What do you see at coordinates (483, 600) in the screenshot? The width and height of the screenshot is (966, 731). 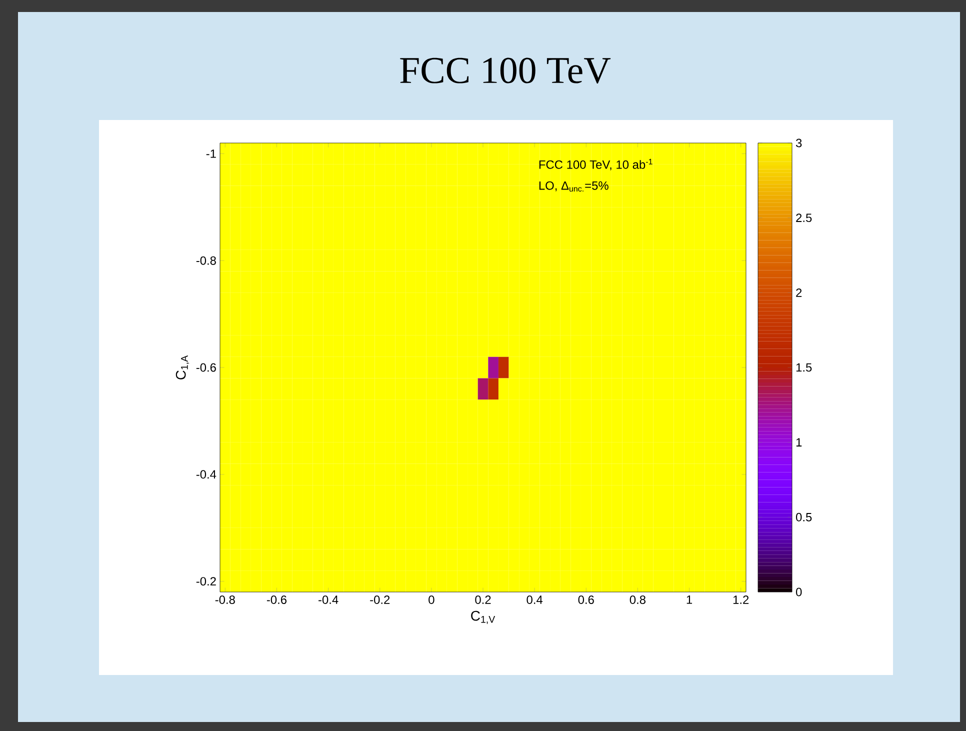 I see `x-tick-label: 0.2` at bounding box center [483, 600].